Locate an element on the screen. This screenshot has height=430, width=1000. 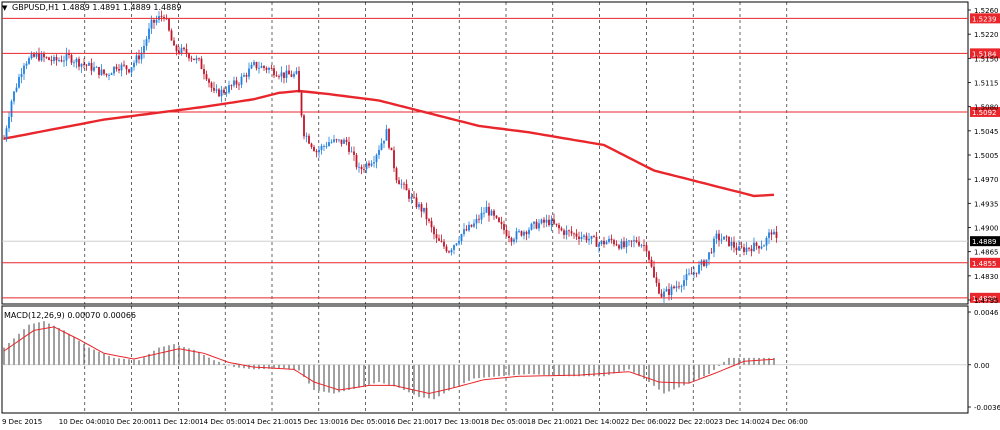
level-price-label: 1.4800 is located at coordinates (984, 299).